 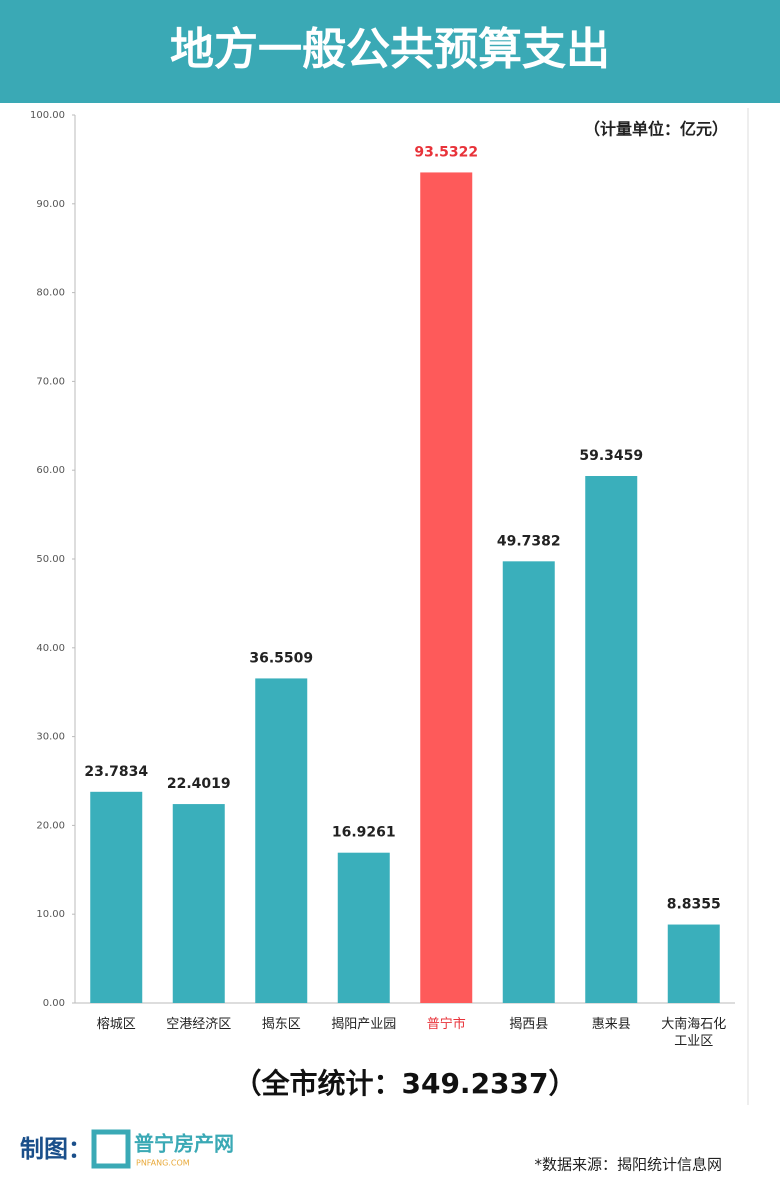 I want to click on logo-name: 普宁房产网, so click(x=184, y=1144).